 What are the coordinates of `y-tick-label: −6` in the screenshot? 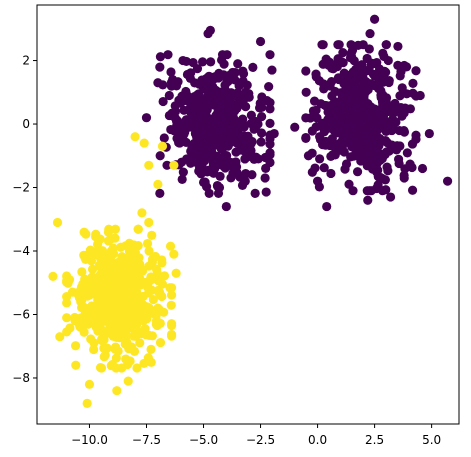 It's located at (21, 314).